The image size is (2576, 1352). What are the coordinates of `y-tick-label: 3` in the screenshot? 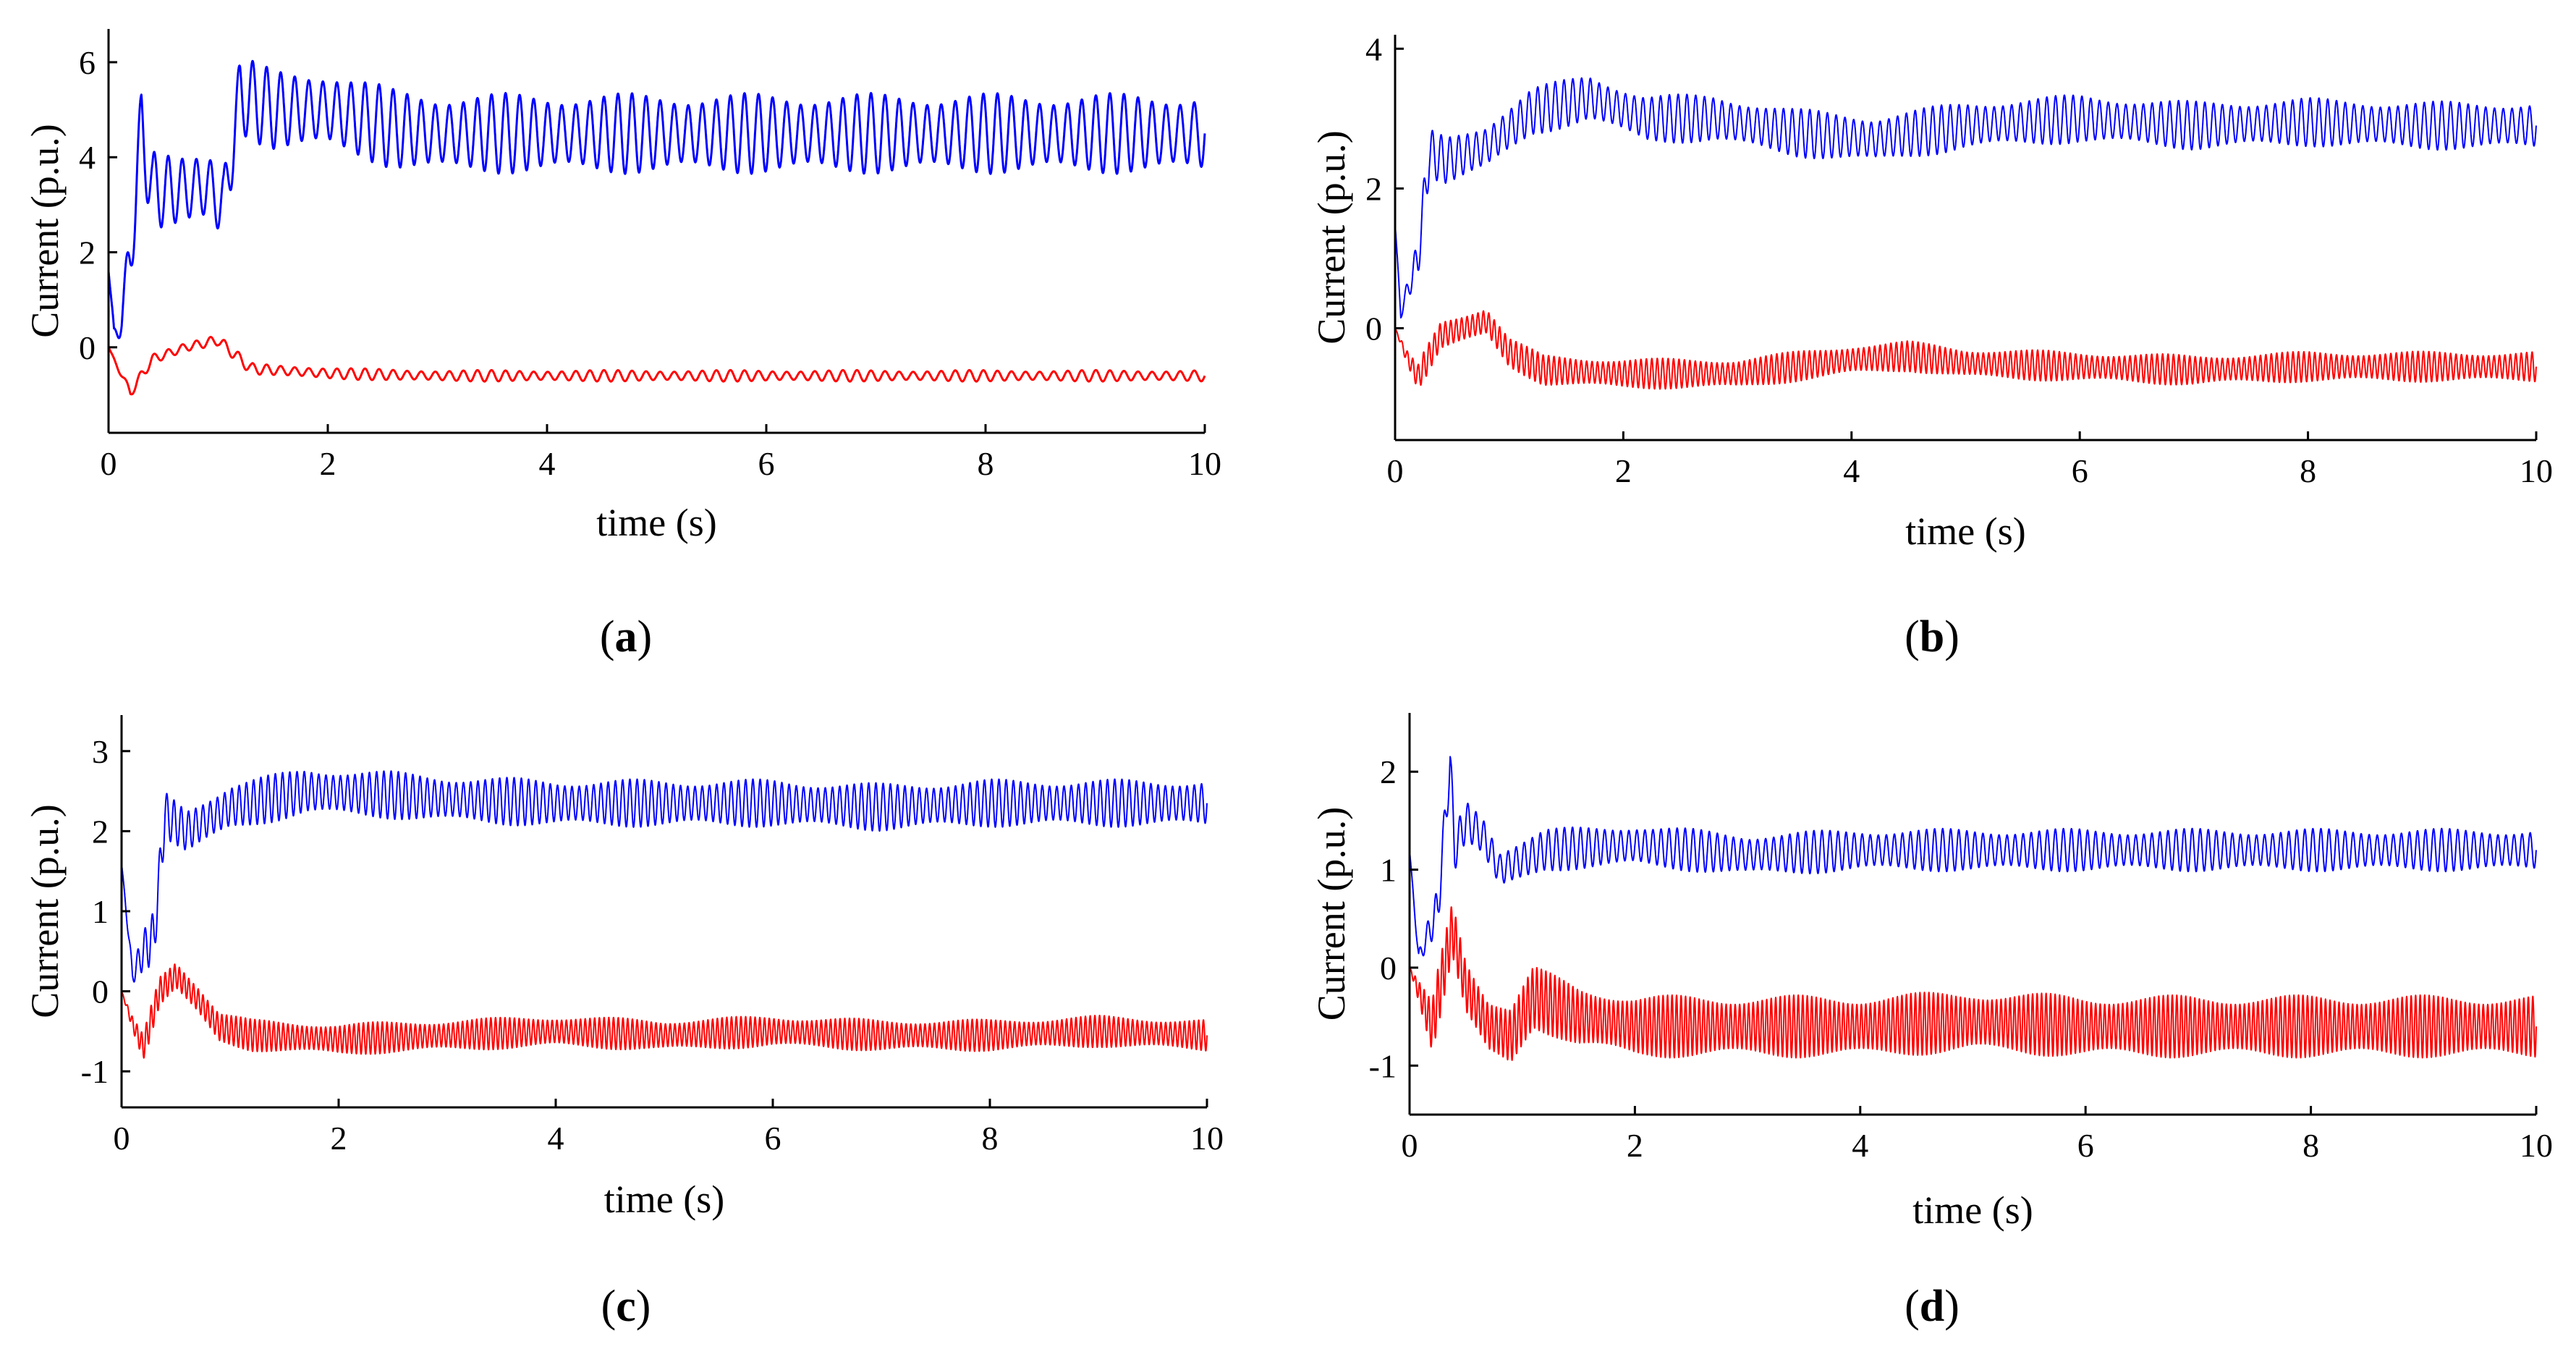 It's located at (100, 752).